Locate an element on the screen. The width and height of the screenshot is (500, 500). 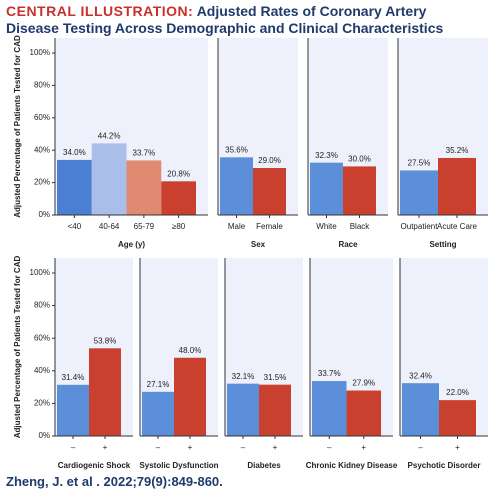
value-label: 20.8% is located at coordinates (178, 173).